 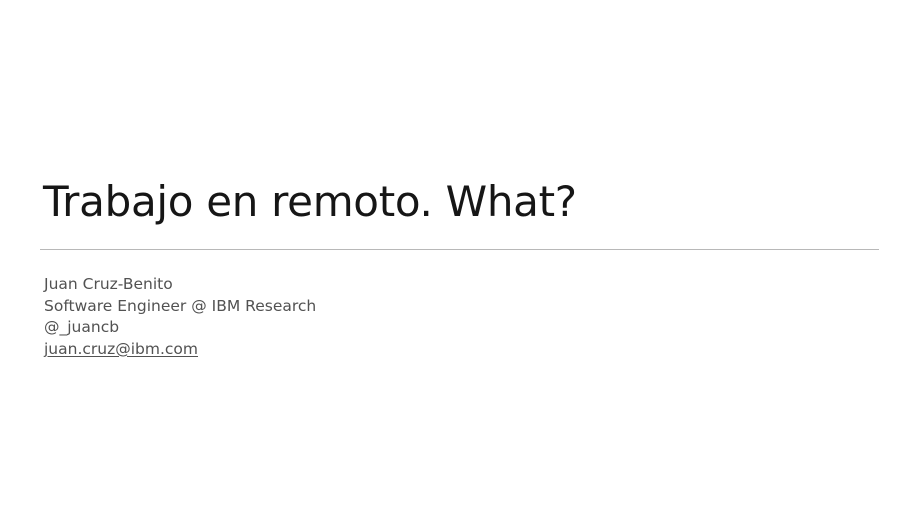 I want to click on author-name: Juan Cruz-Benito, so click(x=108, y=284).